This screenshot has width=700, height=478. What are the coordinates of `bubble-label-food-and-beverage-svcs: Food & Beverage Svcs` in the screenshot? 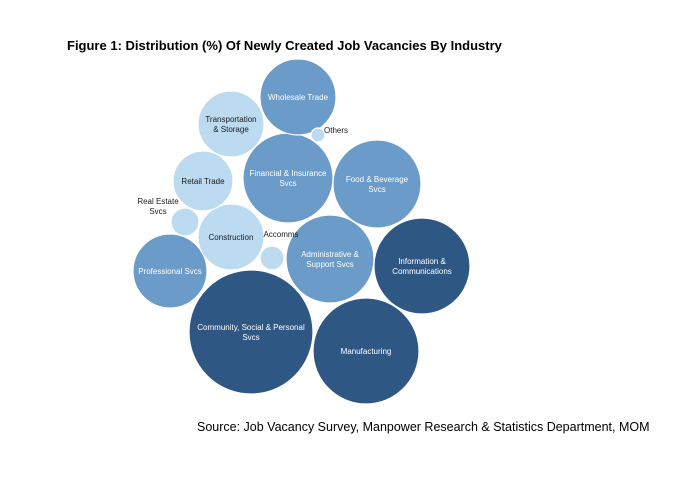 It's located at (377, 184).